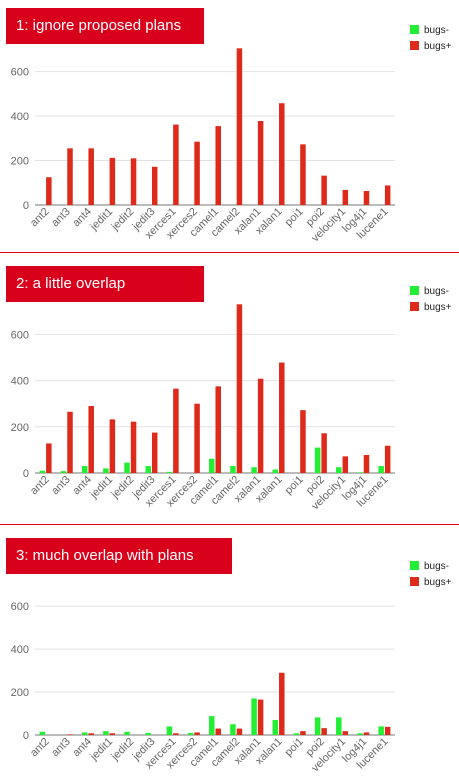  Describe the element at coordinates (119, 556) in the screenshot. I see `chart-title-banner: 3: much overlap with plans` at that location.